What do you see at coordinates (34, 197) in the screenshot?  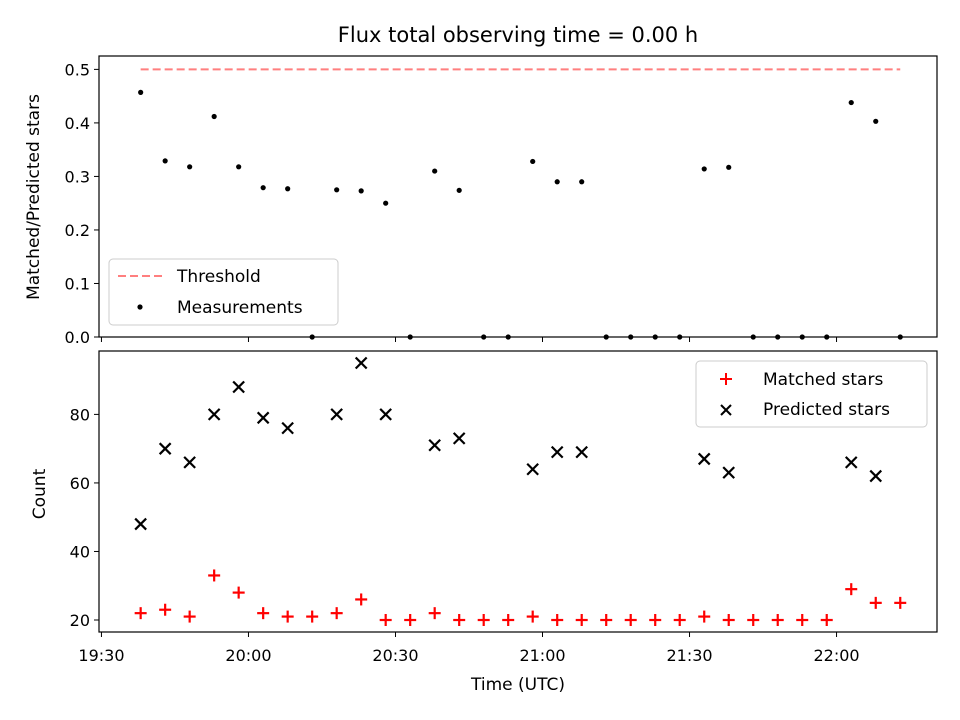 I see `top-y-axis-label: Matched/Predicted stars` at bounding box center [34, 197].